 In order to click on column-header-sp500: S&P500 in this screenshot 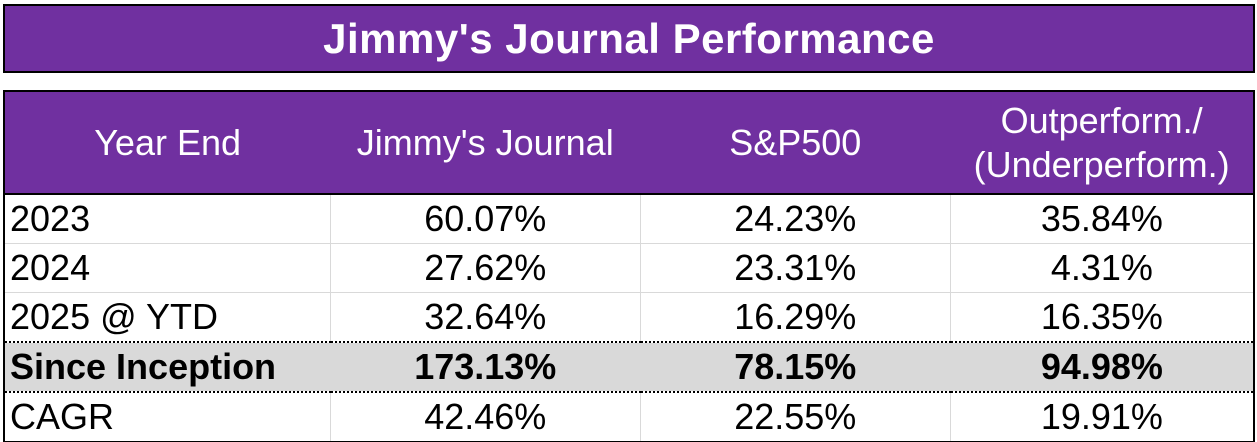, I will do `click(795, 143)`.